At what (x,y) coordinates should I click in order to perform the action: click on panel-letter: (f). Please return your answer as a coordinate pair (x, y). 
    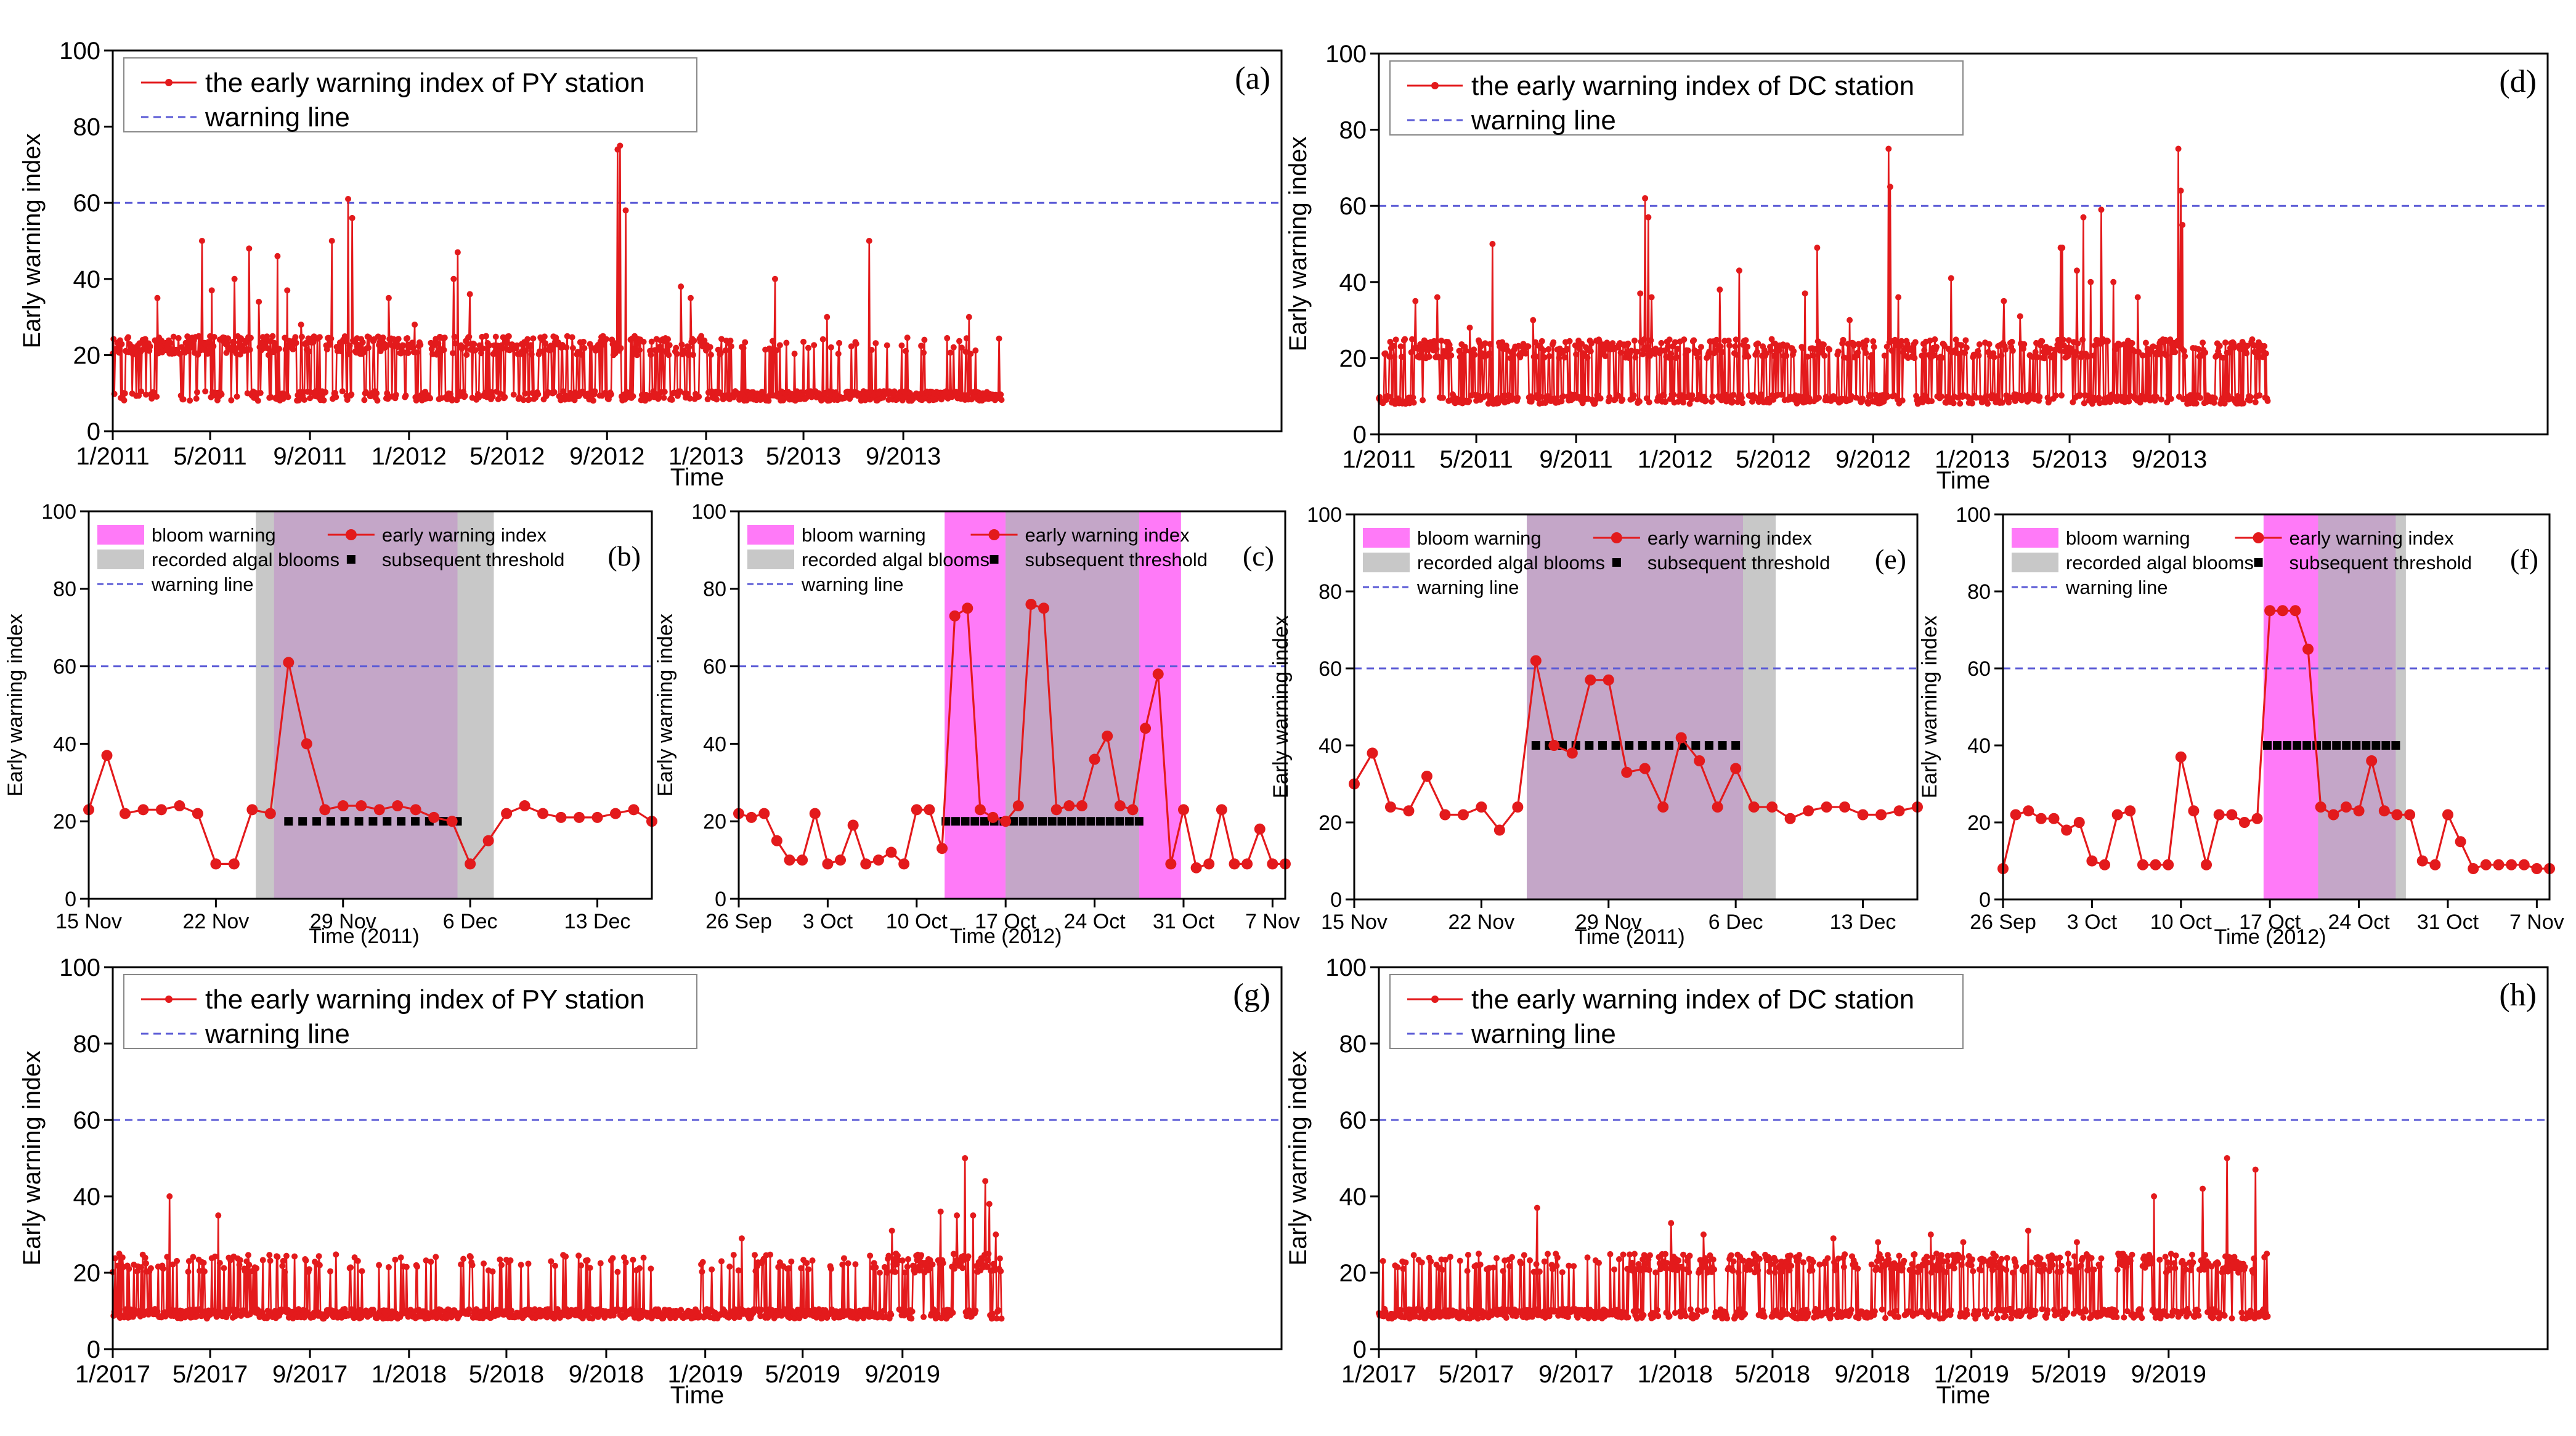
    Looking at the image, I should click on (2524, 559).